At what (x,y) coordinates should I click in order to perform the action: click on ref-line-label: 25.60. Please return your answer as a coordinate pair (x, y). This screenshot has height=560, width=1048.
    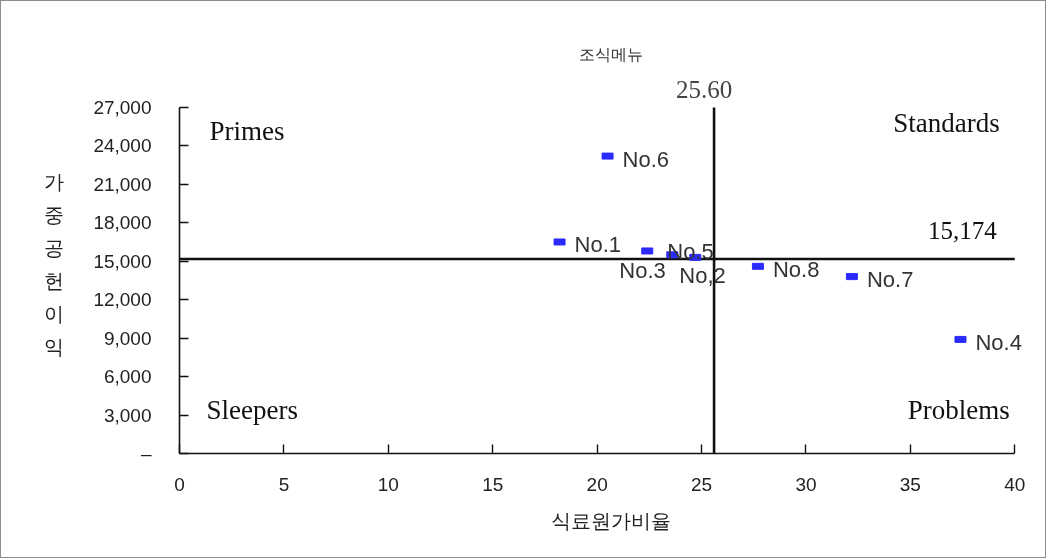
    Looking at the image, I should click on (704, 89).